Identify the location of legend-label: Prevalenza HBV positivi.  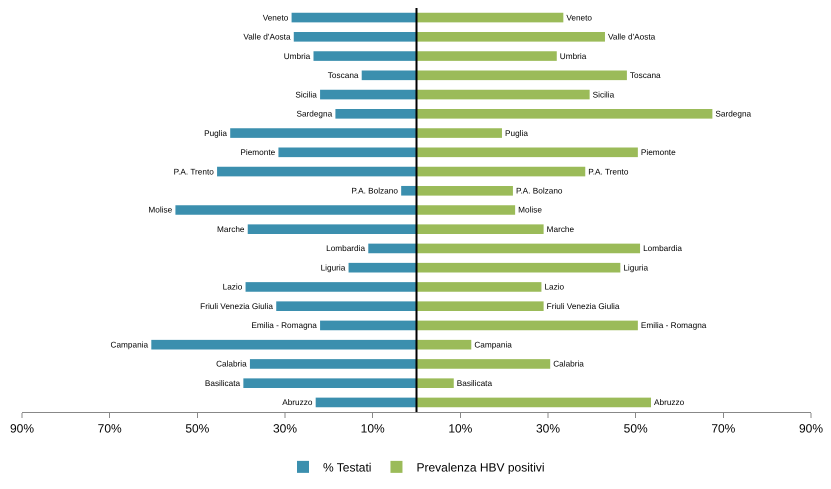
(480, 467).